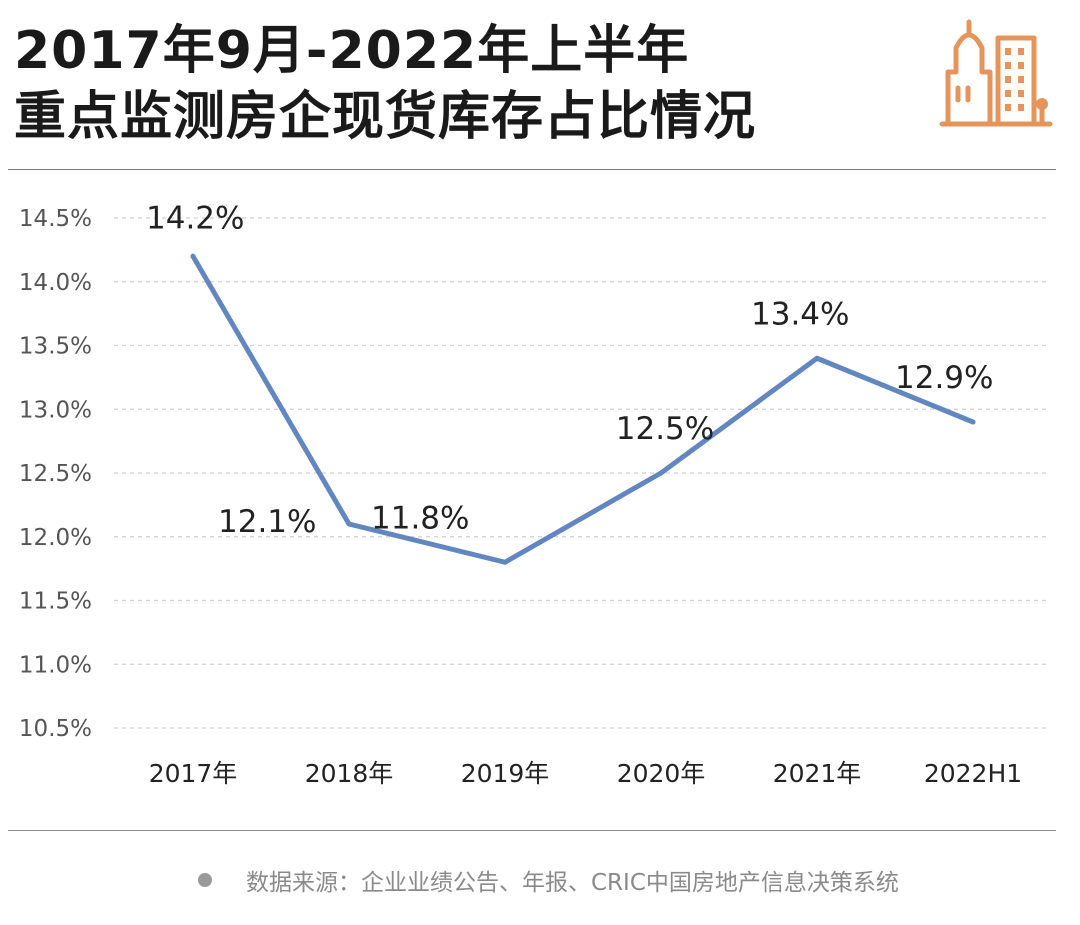 Image resolution: width=1080 pixels, height=925 pixels. What do you see at coordinates (55, 538) in the screenshot?
I see `y-tick-label: 12.0%` at bounding box center [55, 538].